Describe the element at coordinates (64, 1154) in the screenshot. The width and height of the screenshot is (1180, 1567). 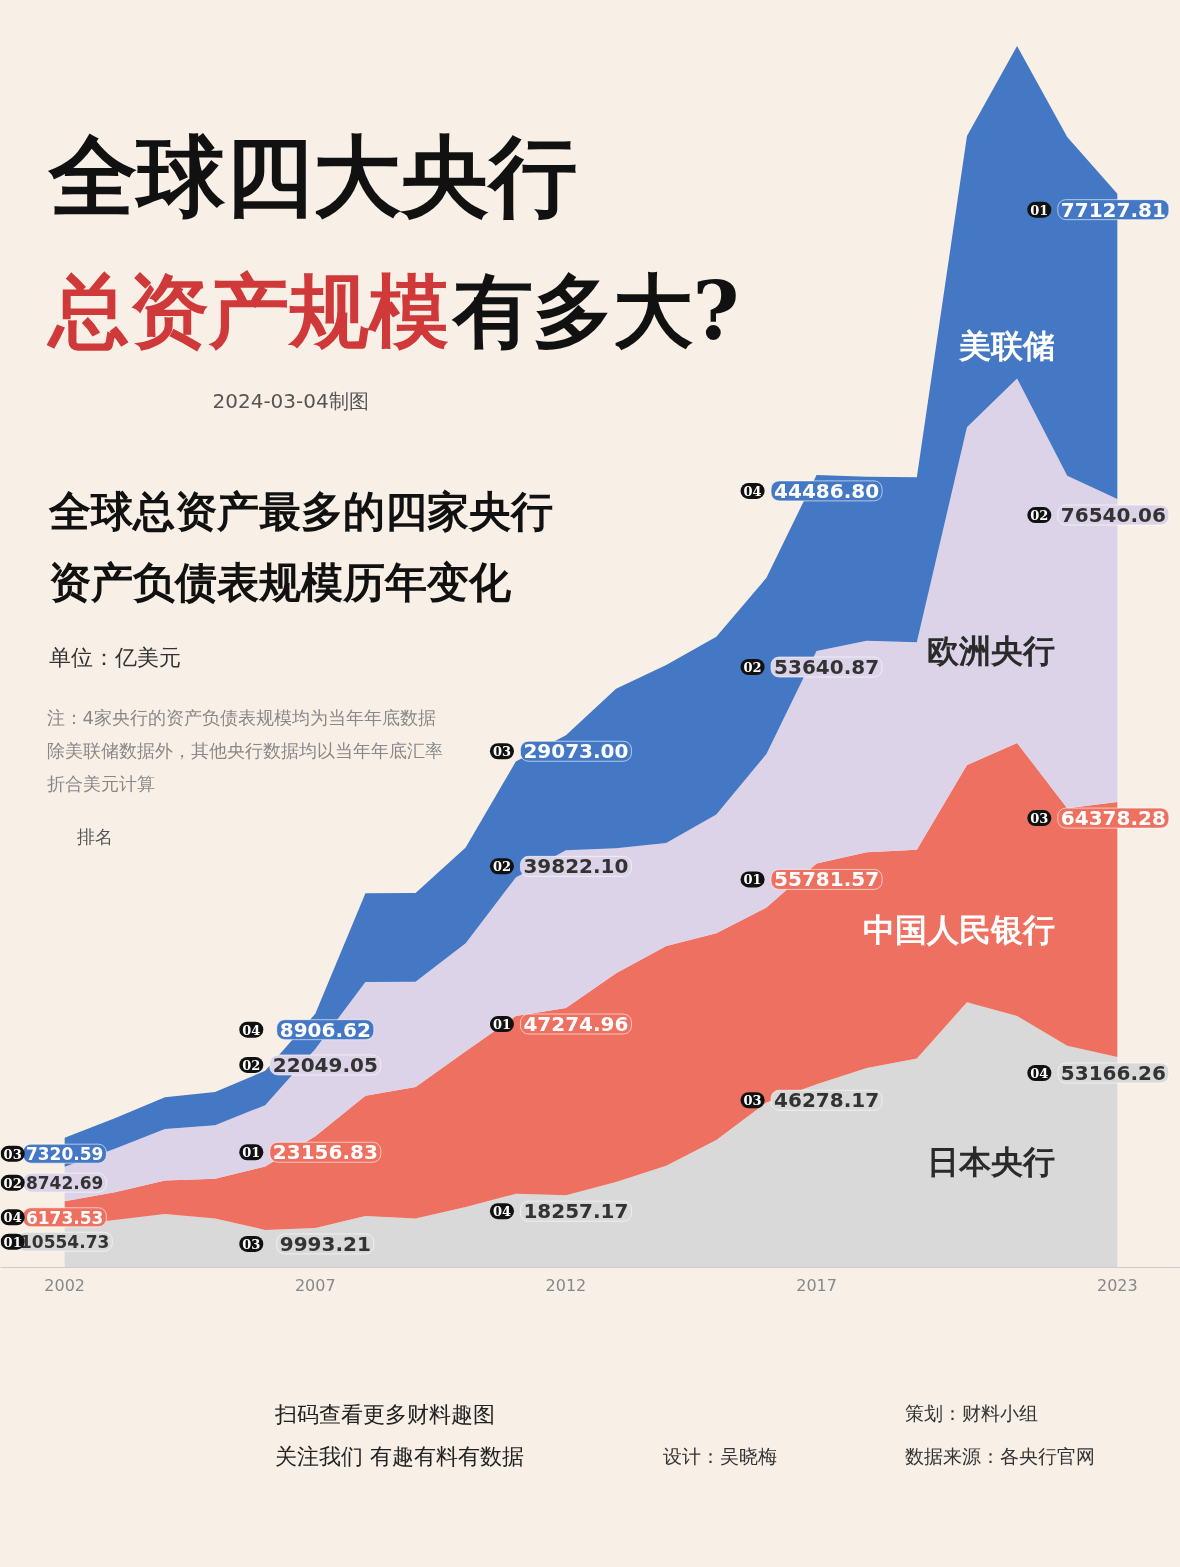
I see `data-label: 7320.59` at that location.